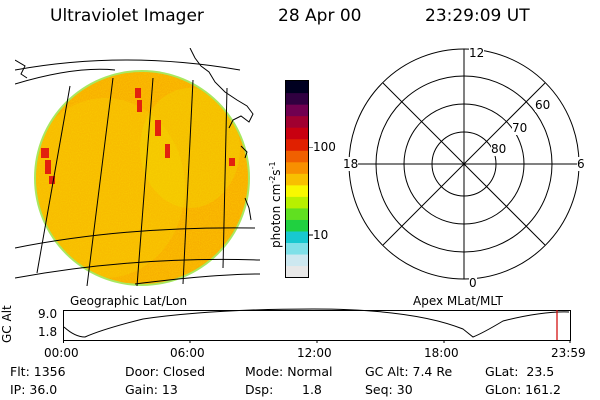  What do you see at coordinates (187, 353) in the screenshot?
I see `alt-xtick-0600: 06:00` at bounding box center [187, 353].